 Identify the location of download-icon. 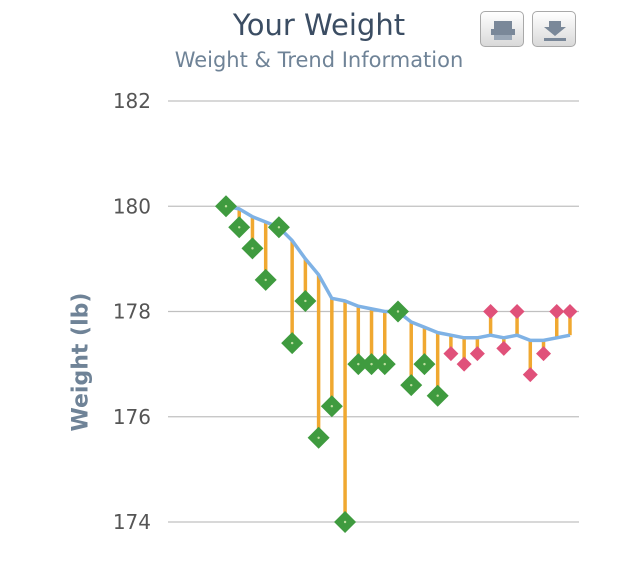
(555, 31).